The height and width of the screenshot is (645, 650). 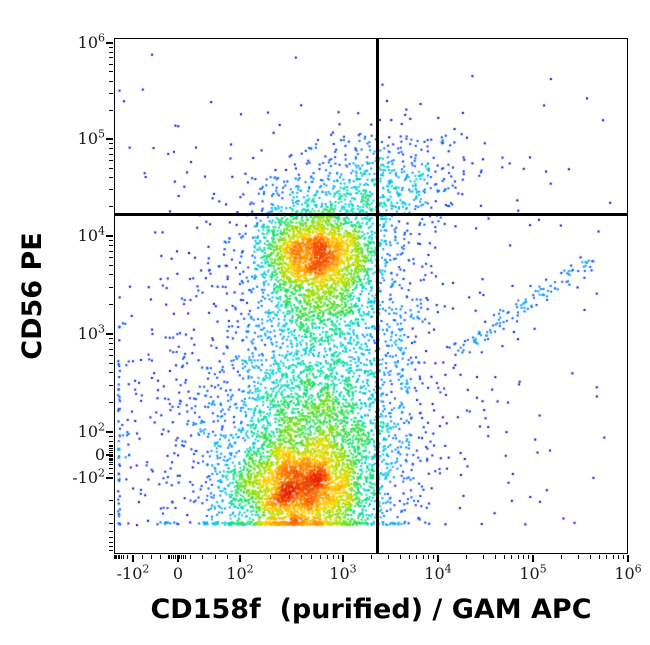 I want to click on x-tick-label: 102, so click(x=240, y=572).